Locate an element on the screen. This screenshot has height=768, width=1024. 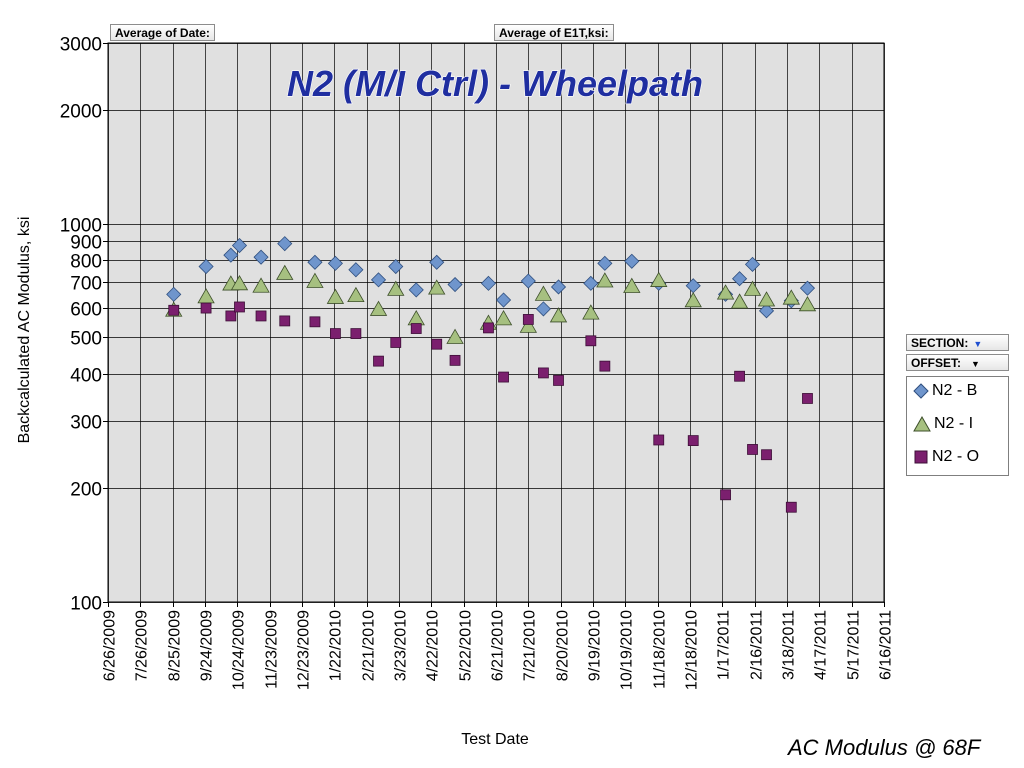
x-tick-label: 12/18/2010 is located at coordinates (692, 650).